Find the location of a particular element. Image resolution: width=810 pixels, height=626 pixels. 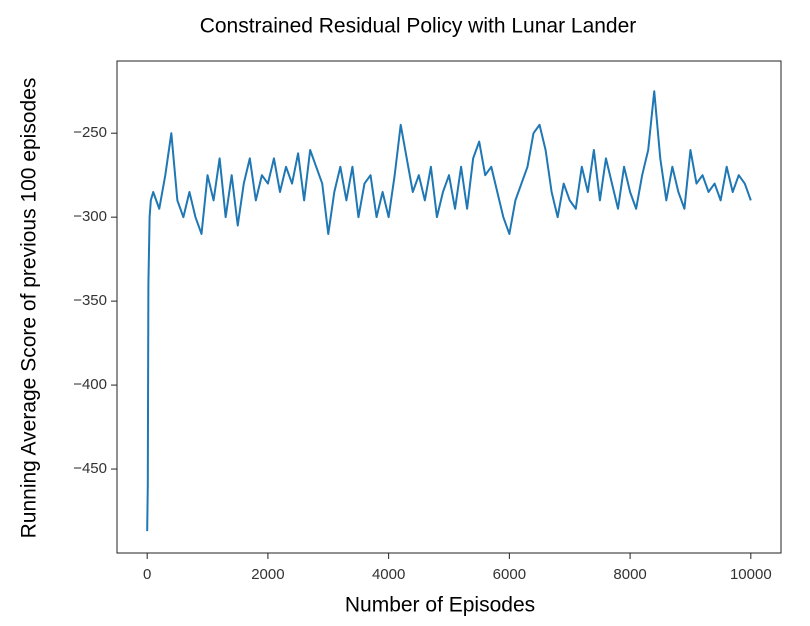

y-tick-label: −350 is located at coordinates (90, 300).